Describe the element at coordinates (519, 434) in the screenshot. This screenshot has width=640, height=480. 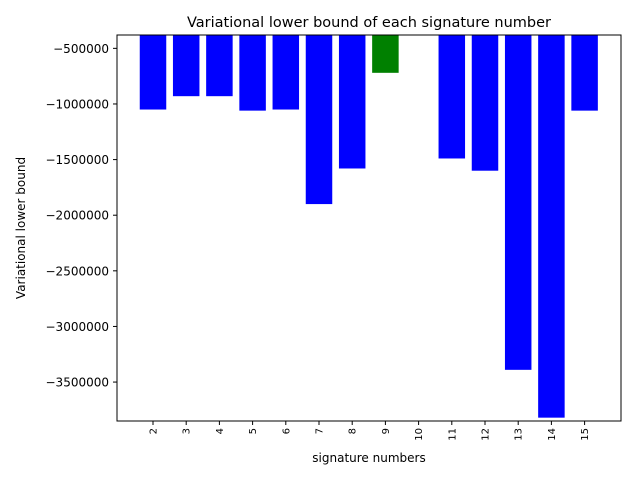
I see `x-tick-label: 13` at that location.